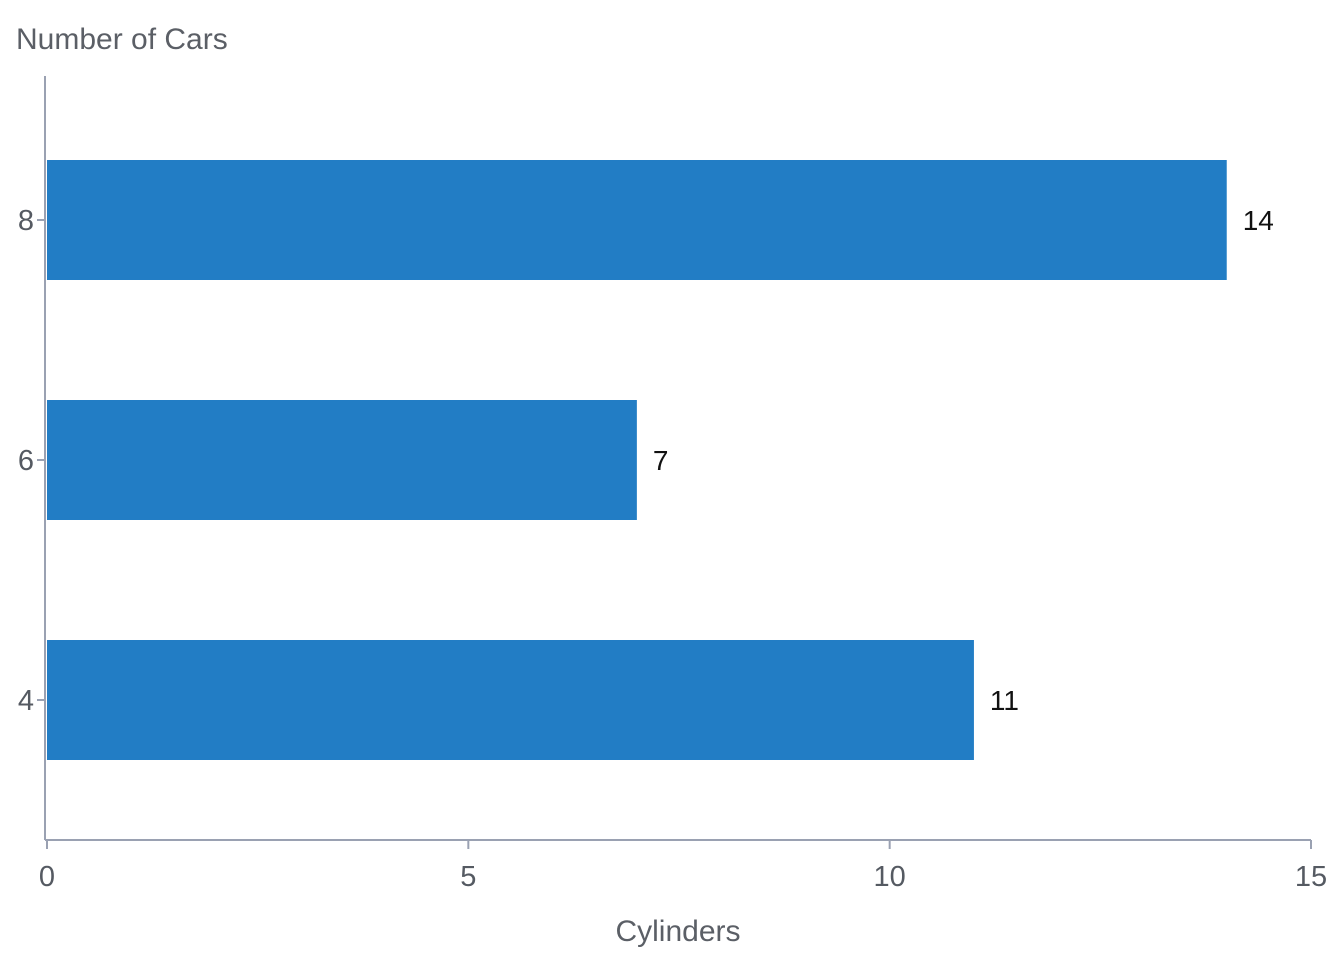 The width and height of the screenshot is (1344, 960). What do you see at coordinates (677, 931) in the screenshot?
I see `x-axis-title: Cylinders` at bounding box center [677, 931].